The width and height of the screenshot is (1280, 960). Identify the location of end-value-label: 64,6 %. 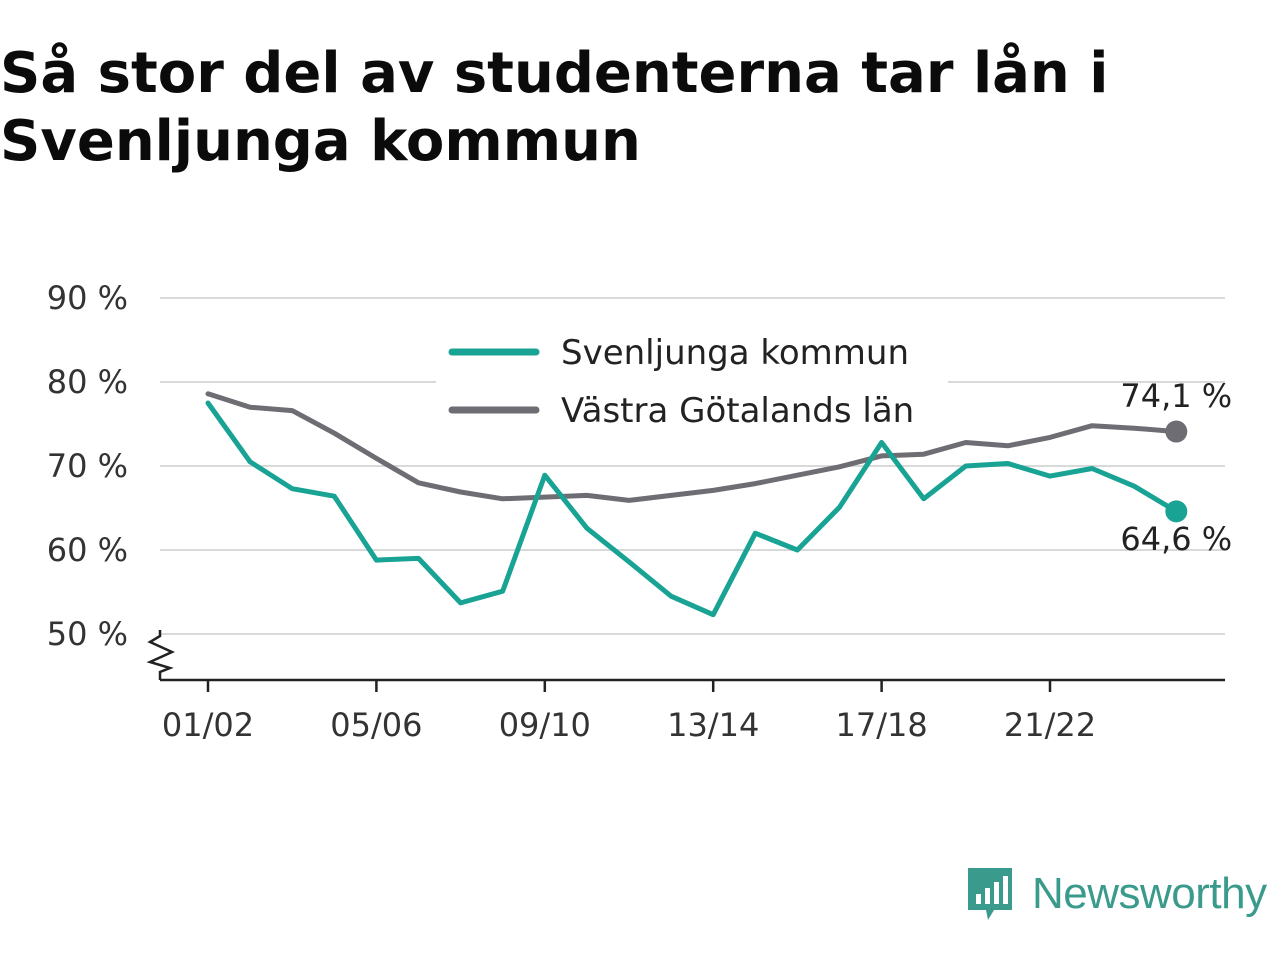
(1176, 539).